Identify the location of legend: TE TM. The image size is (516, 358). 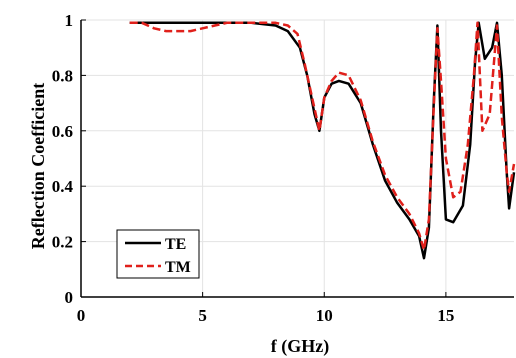
(158, 254).